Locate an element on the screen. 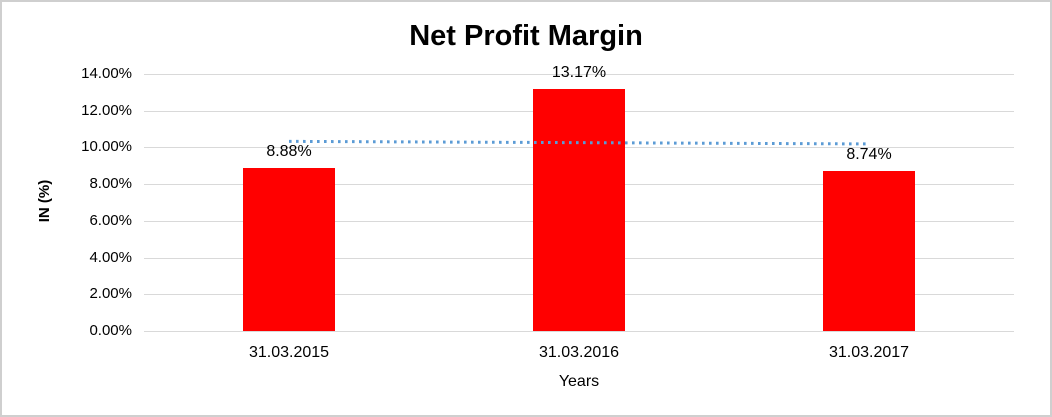 This screenshot has height=417, width=1052. y-tick-label: 8.00% is located at coordinates (110, 183).